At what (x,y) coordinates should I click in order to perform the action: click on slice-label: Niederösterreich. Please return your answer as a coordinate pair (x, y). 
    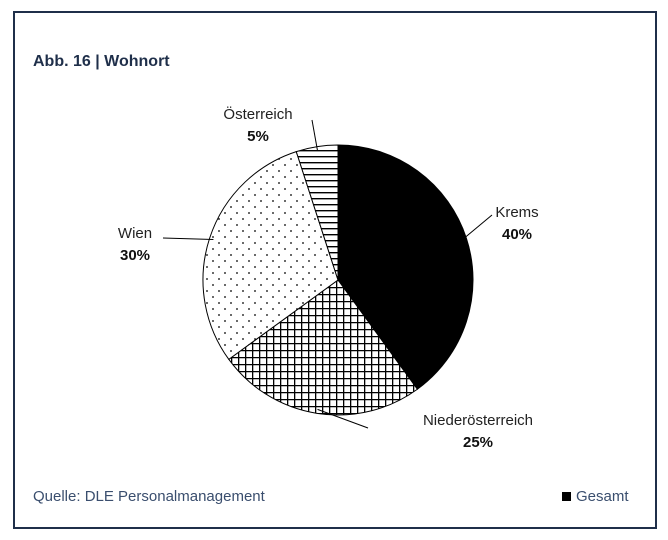
    Looking at the image, I should click on (478, 420).